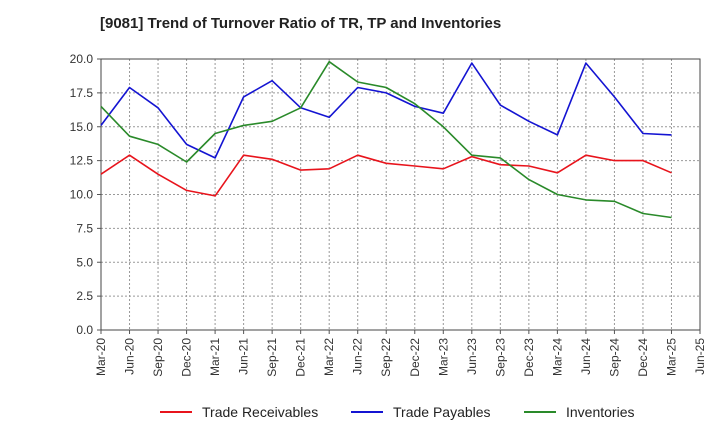 This screenshot has width=720, height=440. Describe the element at coordinates (600, 412) in the screenshot. I see `legend-label: Inventories` at that location.